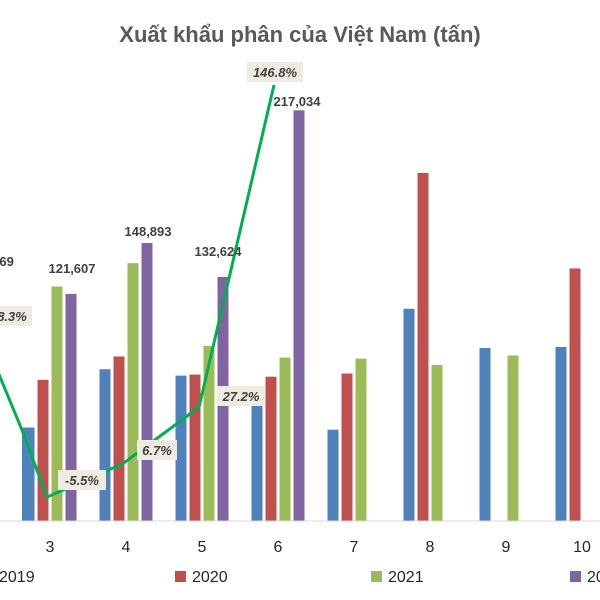 The width and height of the screenshot is (600, 600). Describe the element at coordinates (582, 547) in the screenshot. I see `x-tick-label: 10` at that location.